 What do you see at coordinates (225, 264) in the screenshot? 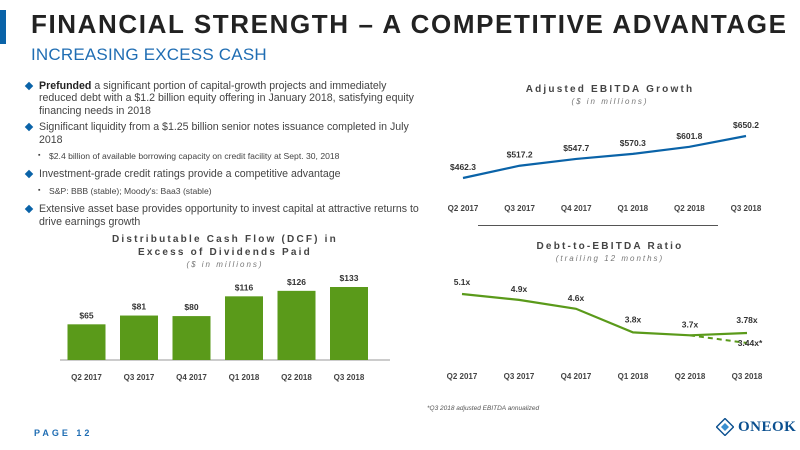
I see `dcf-chart-subtitle: ($ in millions)` at bounding box center [225, 264].